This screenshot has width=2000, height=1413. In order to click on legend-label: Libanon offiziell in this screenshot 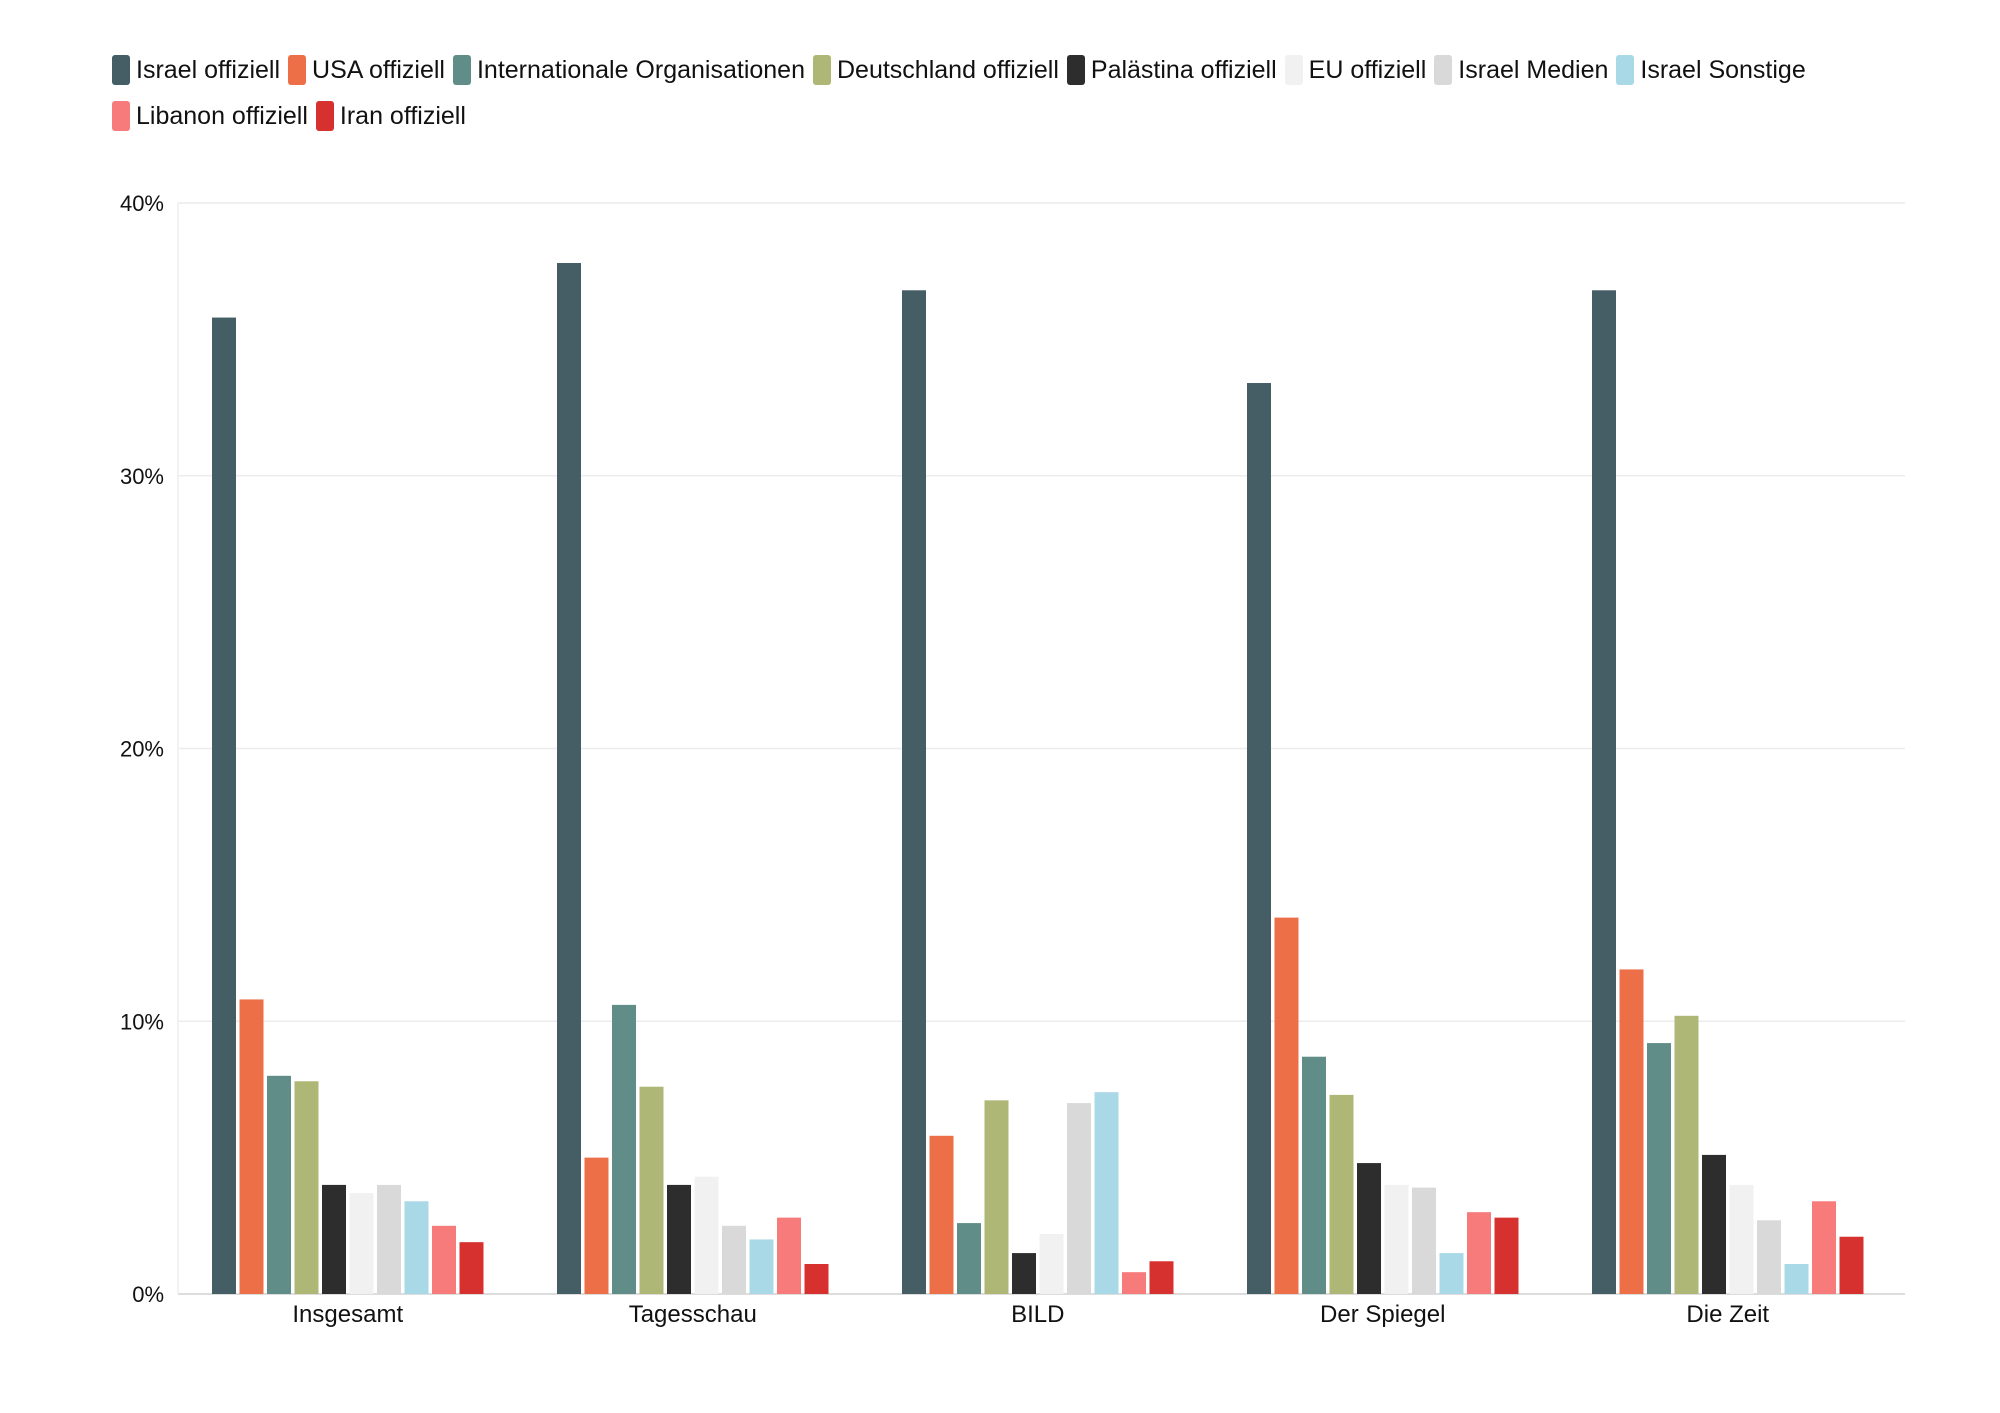, I will do `click(222, 116)`.